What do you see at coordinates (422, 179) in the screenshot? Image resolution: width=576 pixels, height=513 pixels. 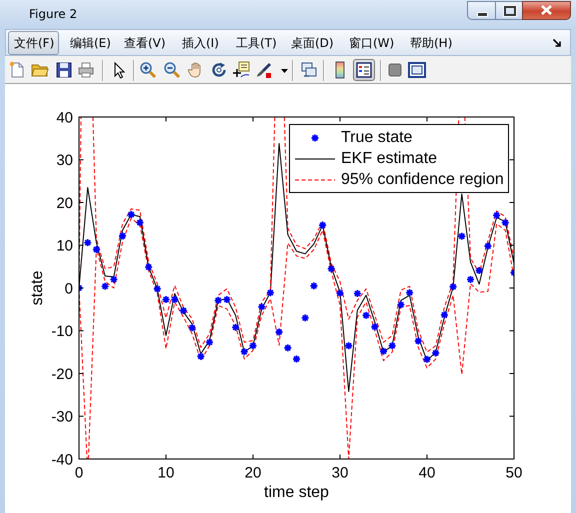 I see `legend-label: 95% confidence region` at bounding box center [422, 179].